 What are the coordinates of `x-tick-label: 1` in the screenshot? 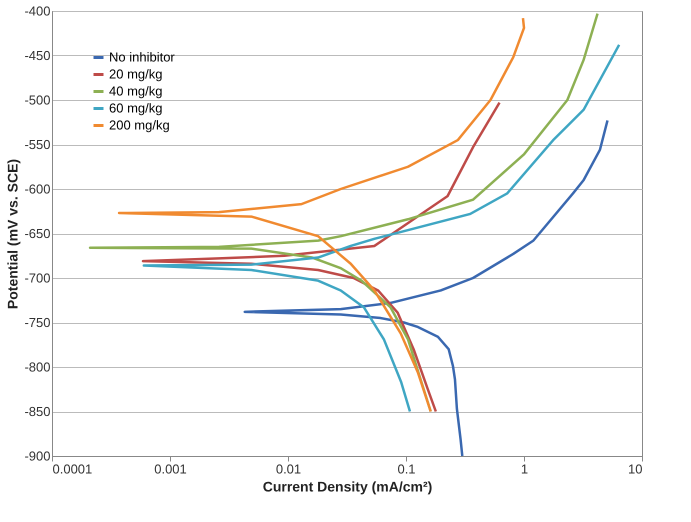 It's located at (524, 469).